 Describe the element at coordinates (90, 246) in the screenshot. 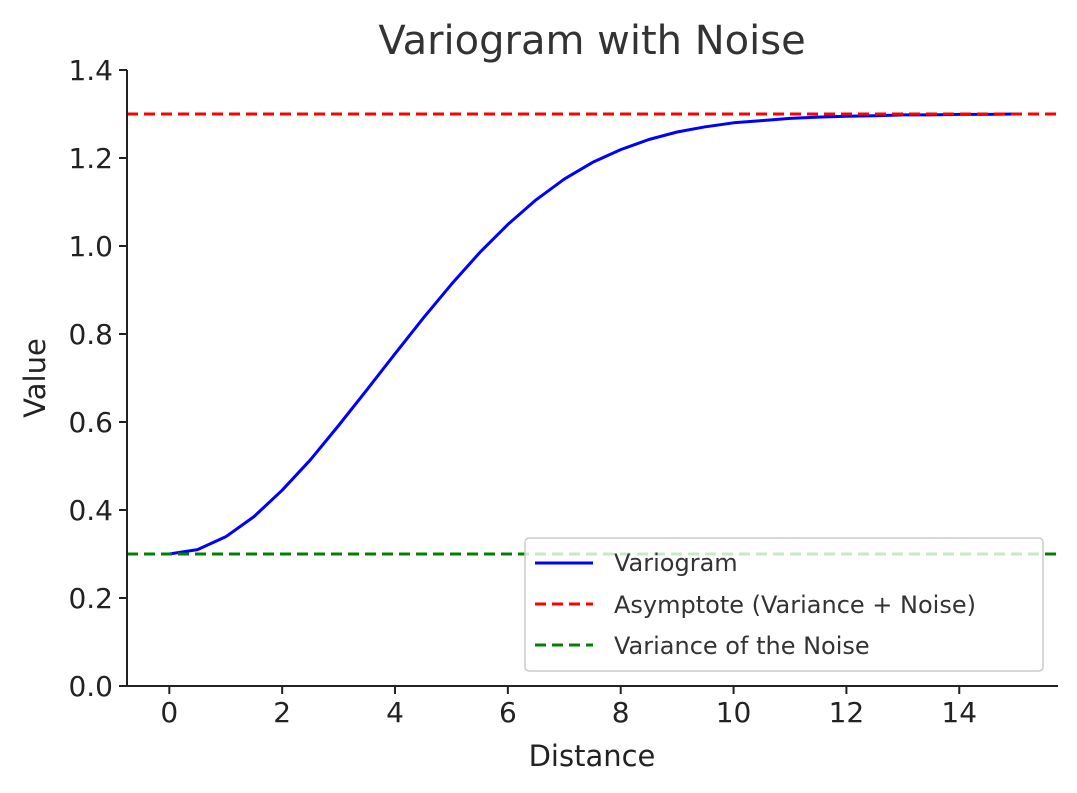

I see `y-tick-label: 1.0` at that location.